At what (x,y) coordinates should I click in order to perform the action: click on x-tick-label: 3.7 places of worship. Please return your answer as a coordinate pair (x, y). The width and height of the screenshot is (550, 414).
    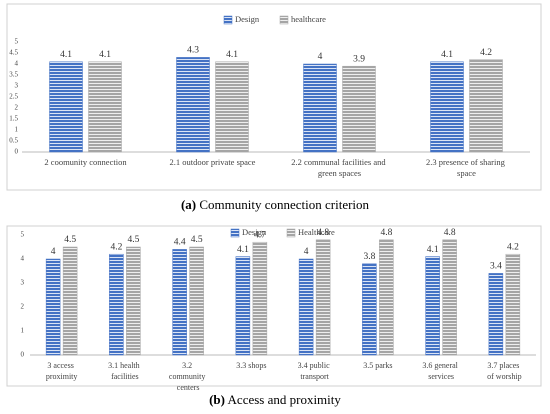
    Looking at the image, I should click on (504, 371).